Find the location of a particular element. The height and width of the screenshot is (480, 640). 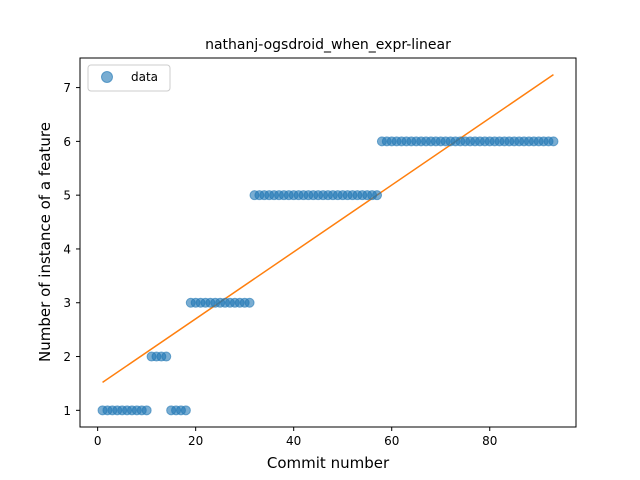

x-tick-label: 0 is located at coordinates (98, 441).